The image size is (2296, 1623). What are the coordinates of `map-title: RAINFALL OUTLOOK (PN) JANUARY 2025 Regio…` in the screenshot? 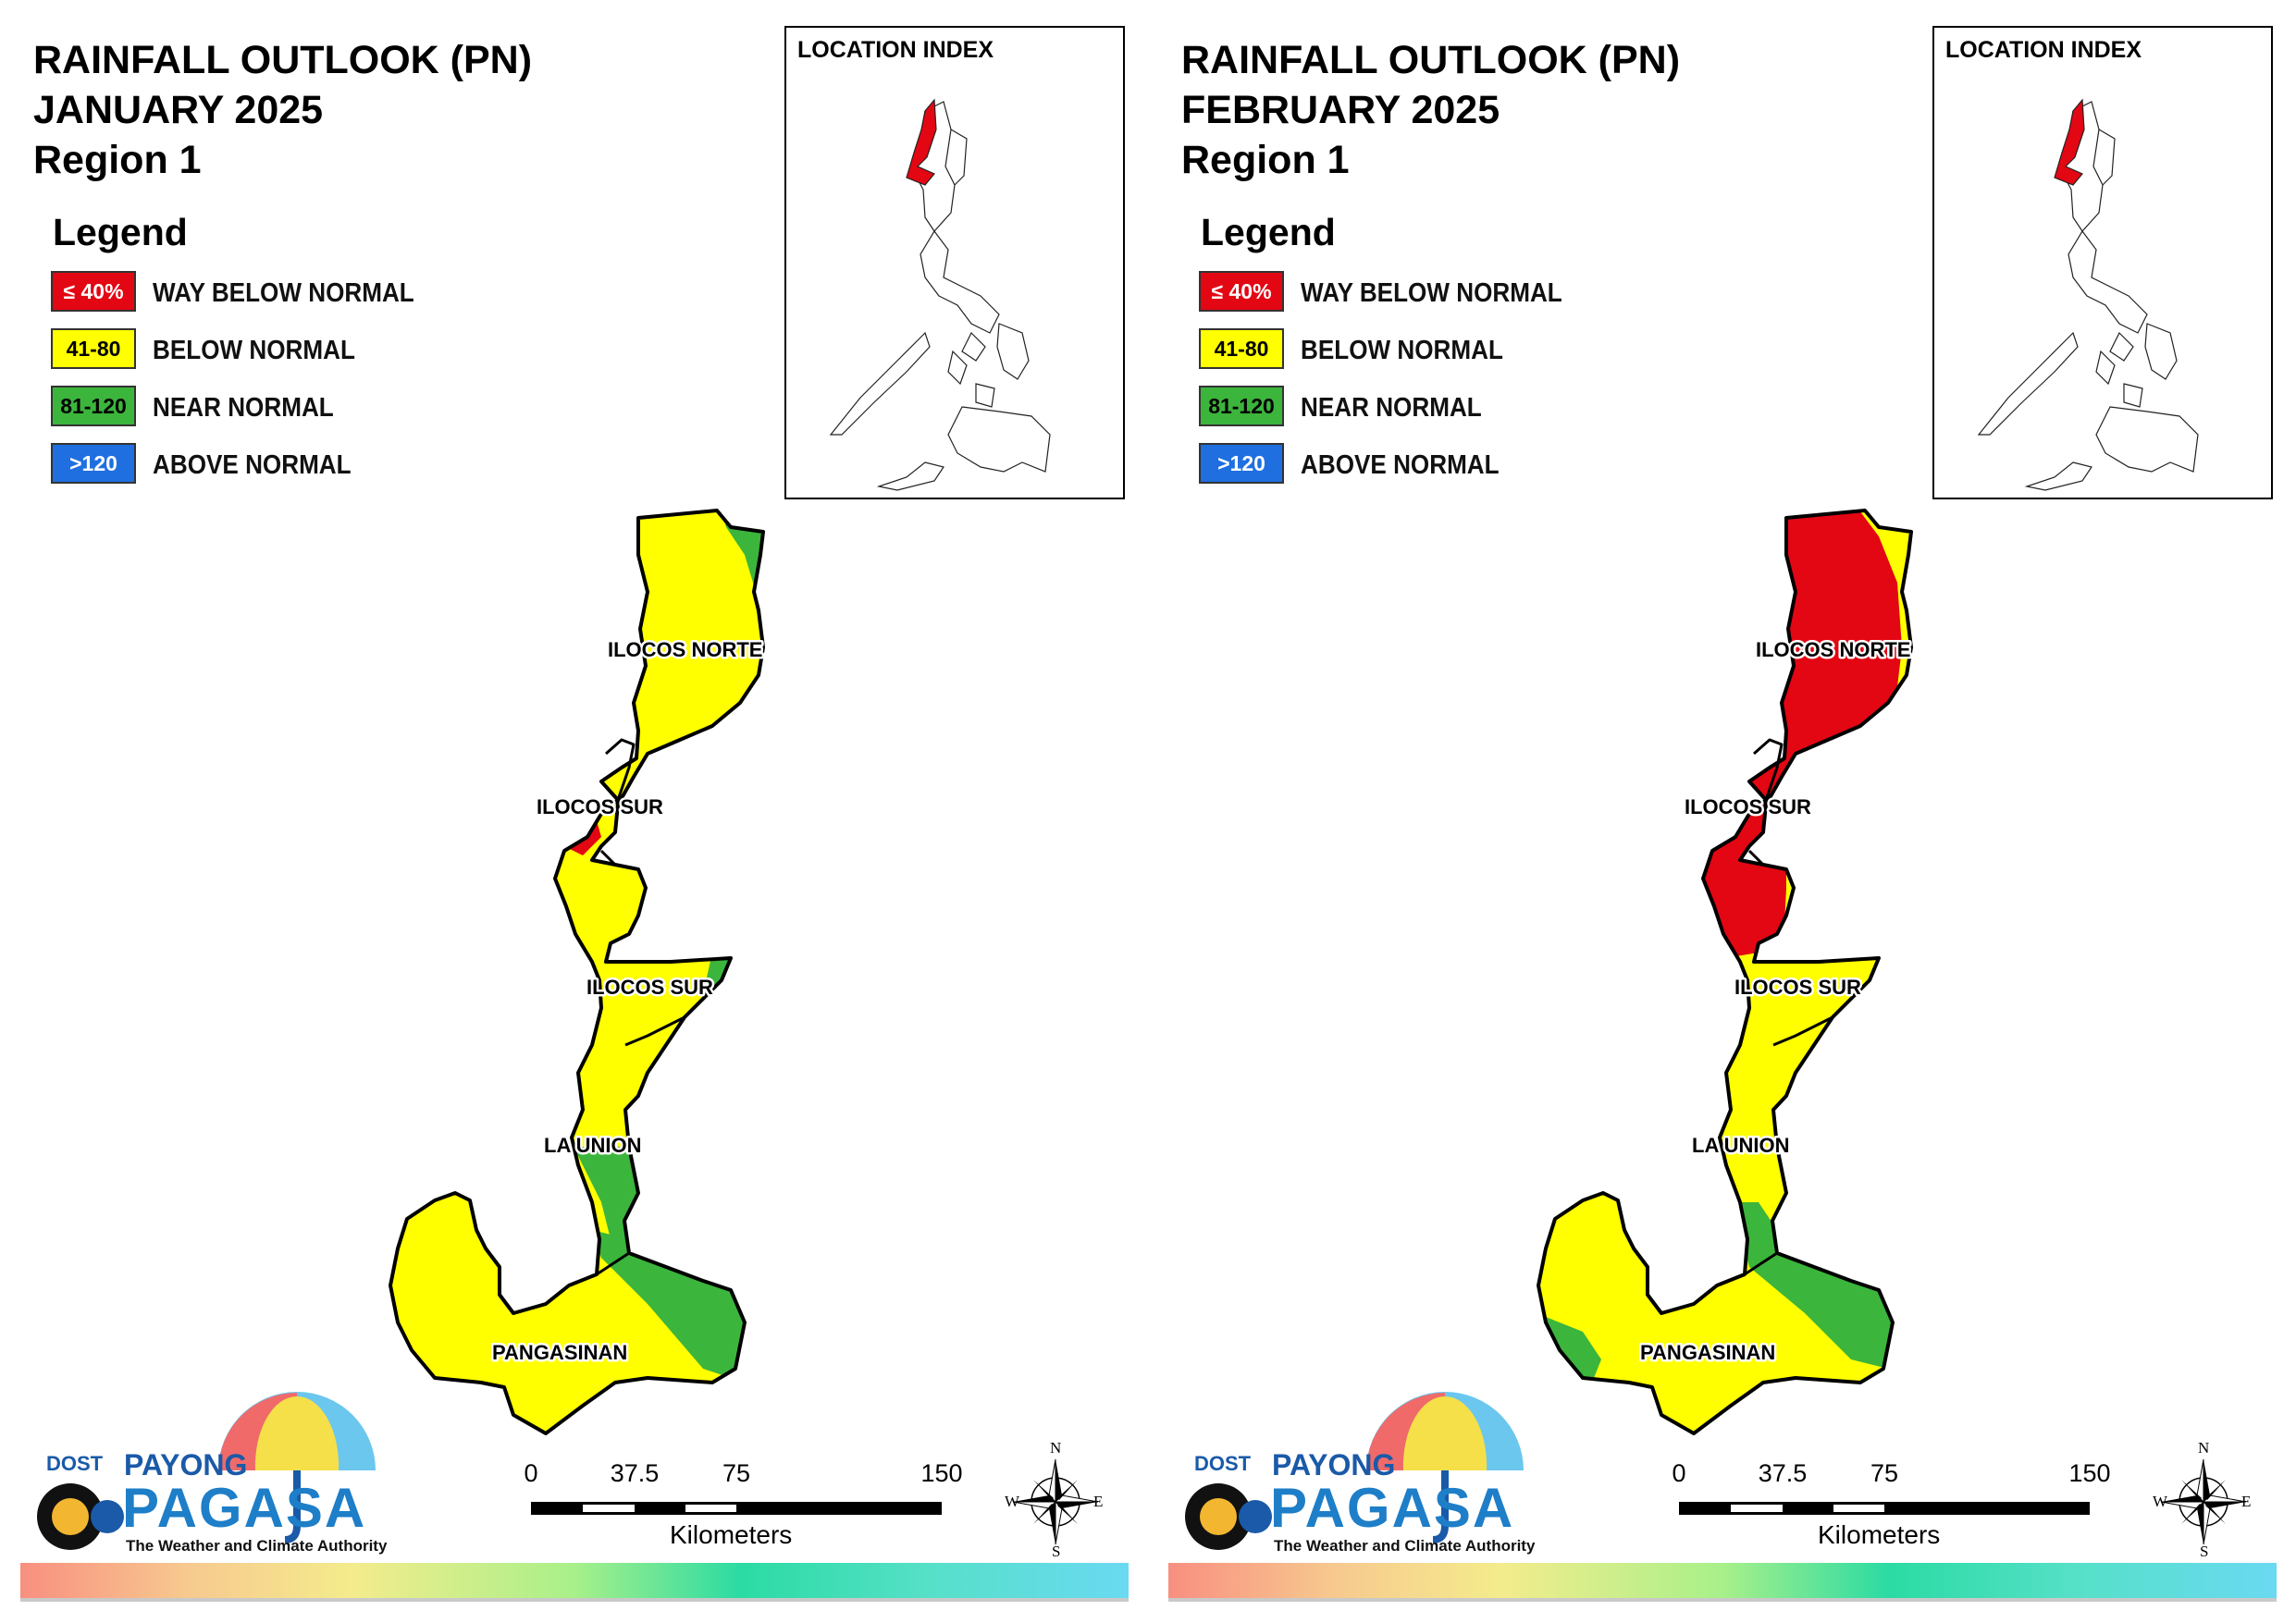 It's located at (282, 110).